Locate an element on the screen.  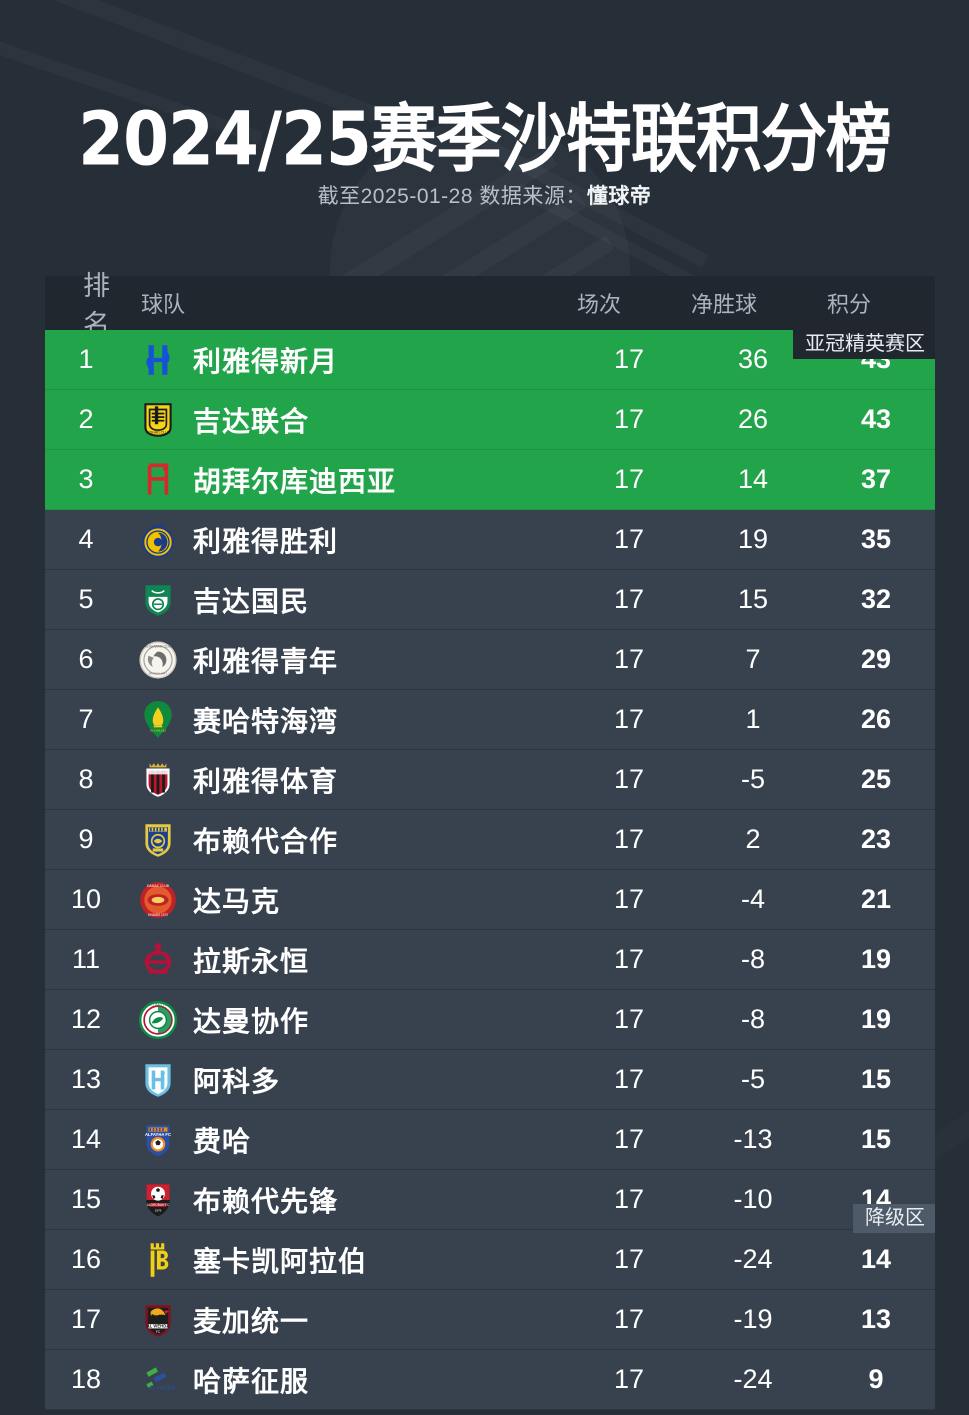
al-qadsiah-logo is located at coordinates (158, 480).